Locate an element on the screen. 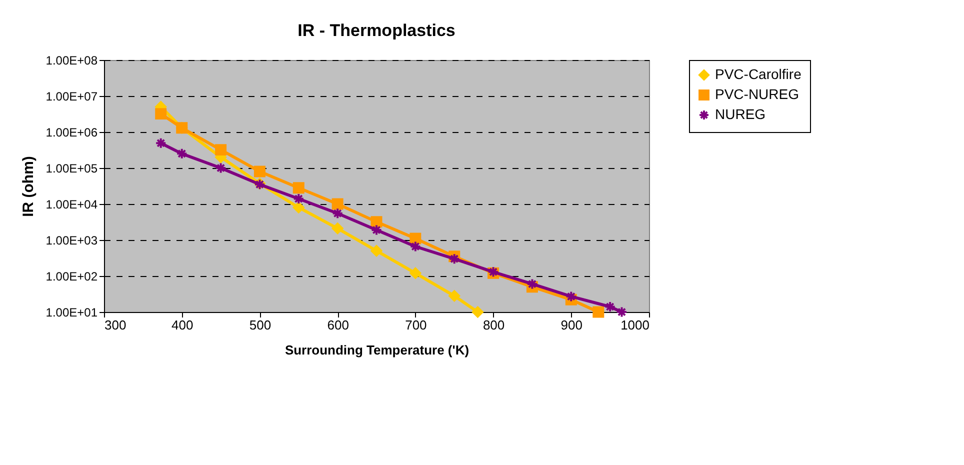  x-tick-label: 400 is located at coordinates (183, 325).